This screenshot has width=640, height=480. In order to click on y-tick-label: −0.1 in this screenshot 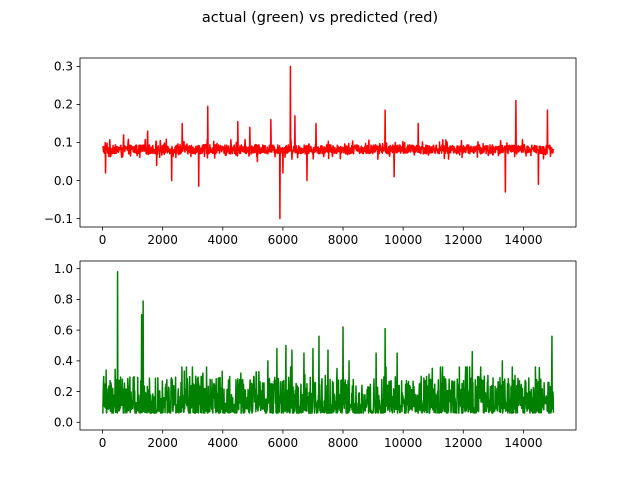, I will do `click(58, 219)`.